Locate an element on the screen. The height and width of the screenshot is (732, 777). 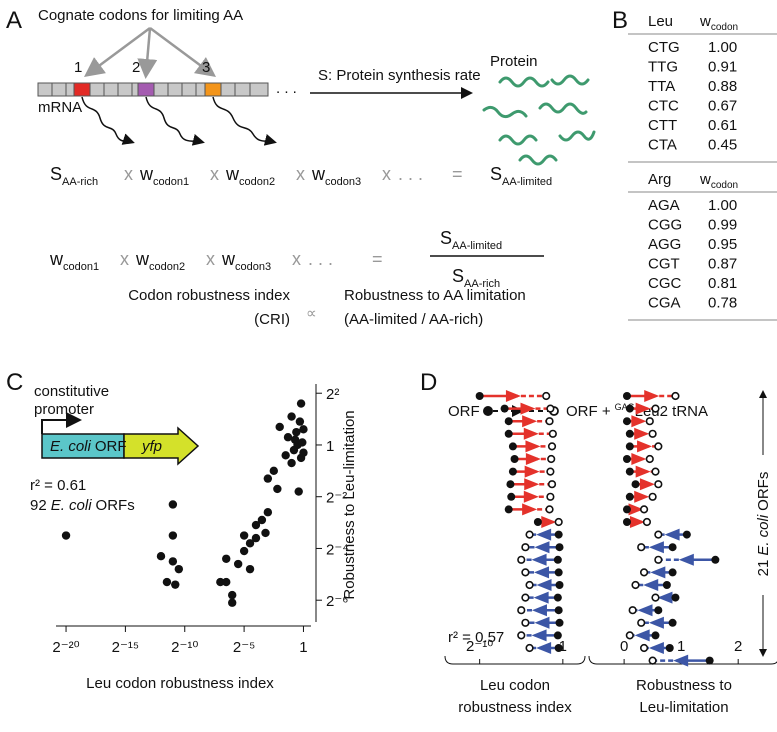
codon: CTG is located at coordinates (664, 47).